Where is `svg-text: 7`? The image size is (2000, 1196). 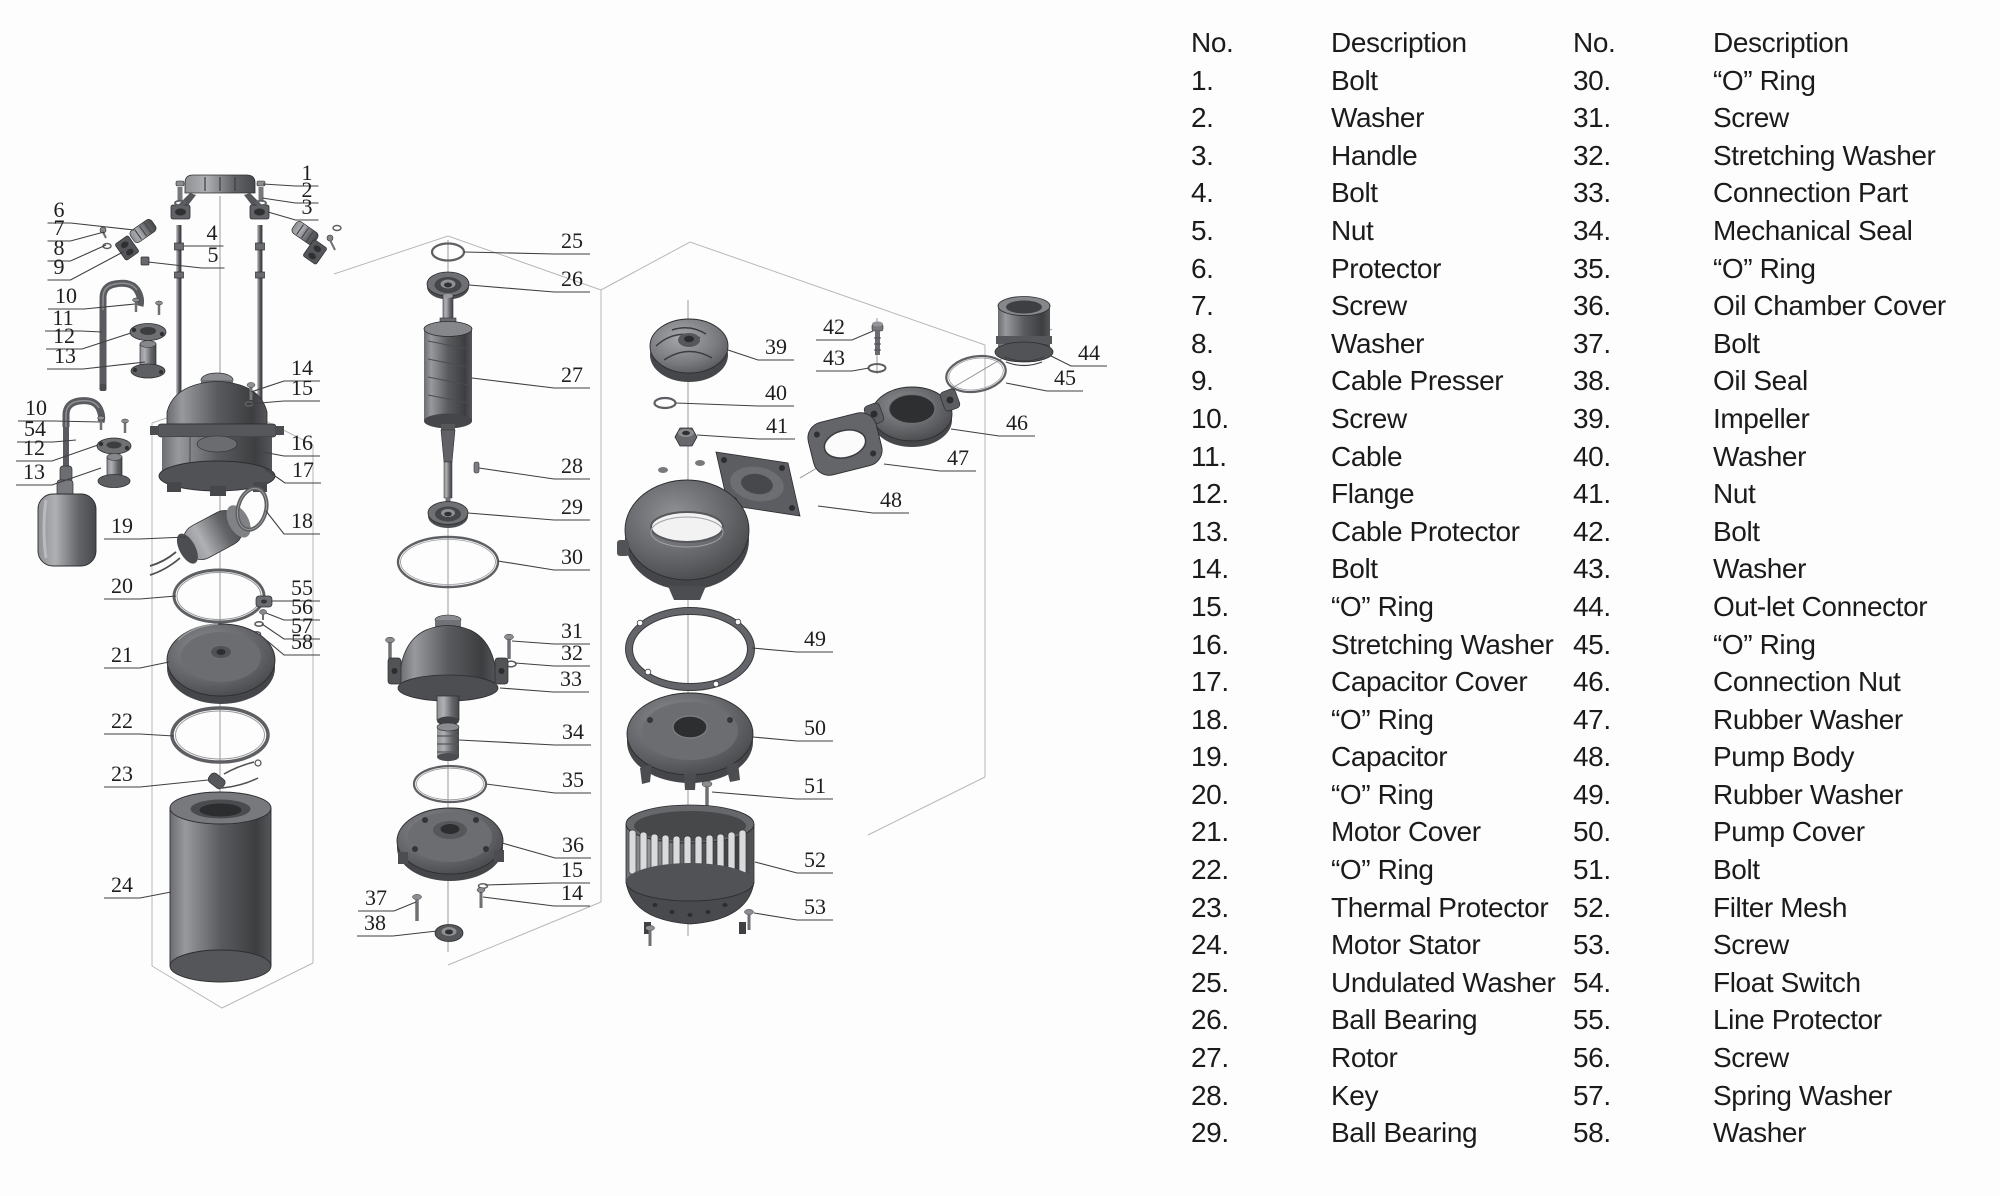
svg-text: 7 is located at coordinates (59, 227).